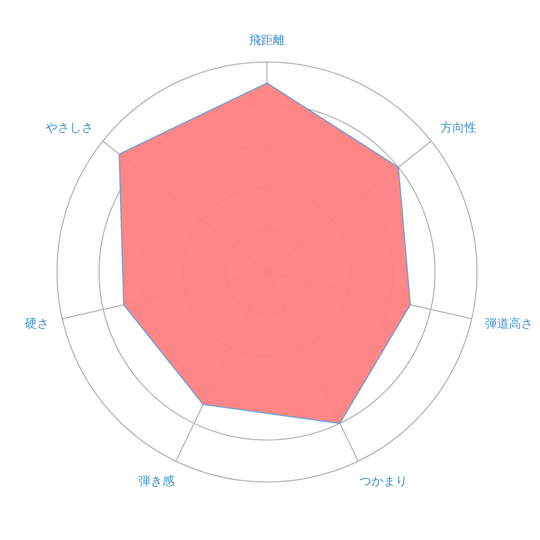 This screenshot has width=540, height=540. Describe the element at coordinates (70, 127) in the screenshot. I see `spoke-label: やさしさ` at that location.